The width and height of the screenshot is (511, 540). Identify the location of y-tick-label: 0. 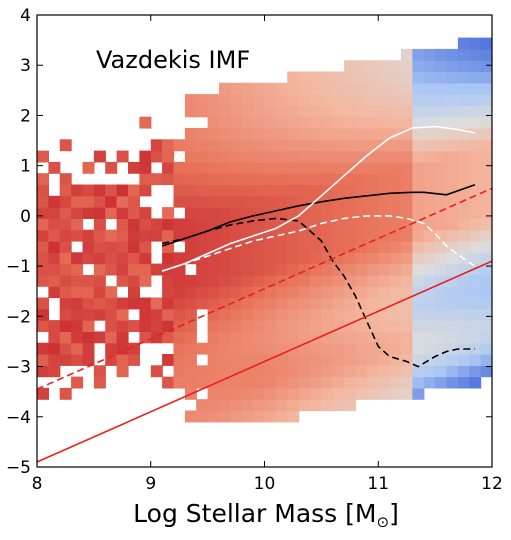
(25, 217).